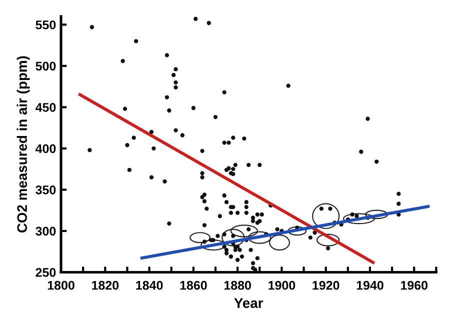 This screenshot has height=328, width=452. Describe the element at coordinates (326, 285) in the screenshot. I see `x-tick-label: 1920` at that location.